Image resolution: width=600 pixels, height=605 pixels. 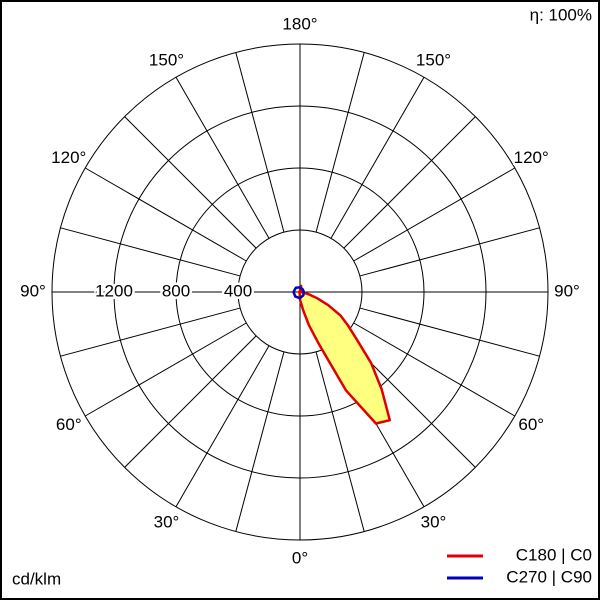 I want to click on r-tick-label: 400, so click(x=238, y=290).